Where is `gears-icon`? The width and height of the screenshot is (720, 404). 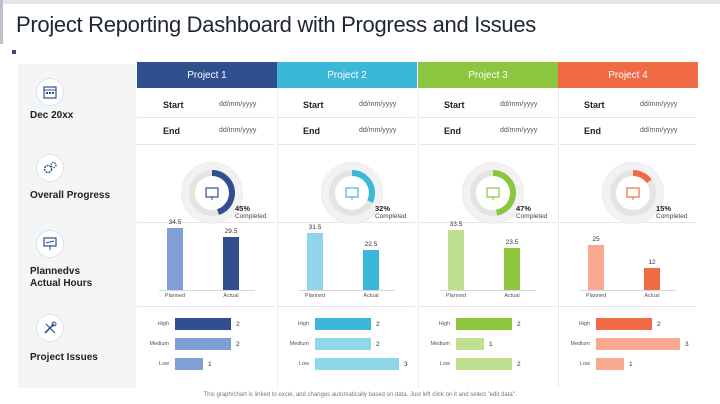
gears-icon is located at coordinates (50, 168).